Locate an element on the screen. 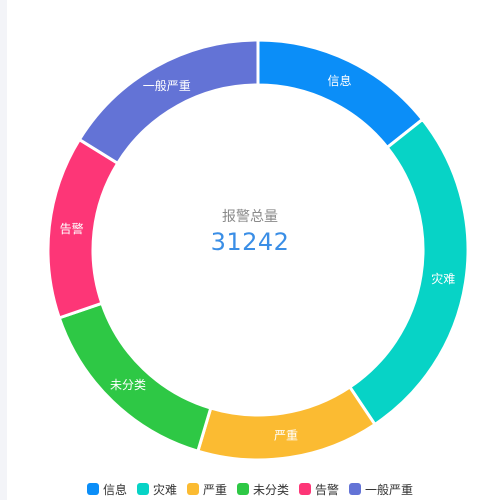 The height and width of the screenshot is (500, 500). slice-label-4: 告警 is located at coordinates (72, 228).